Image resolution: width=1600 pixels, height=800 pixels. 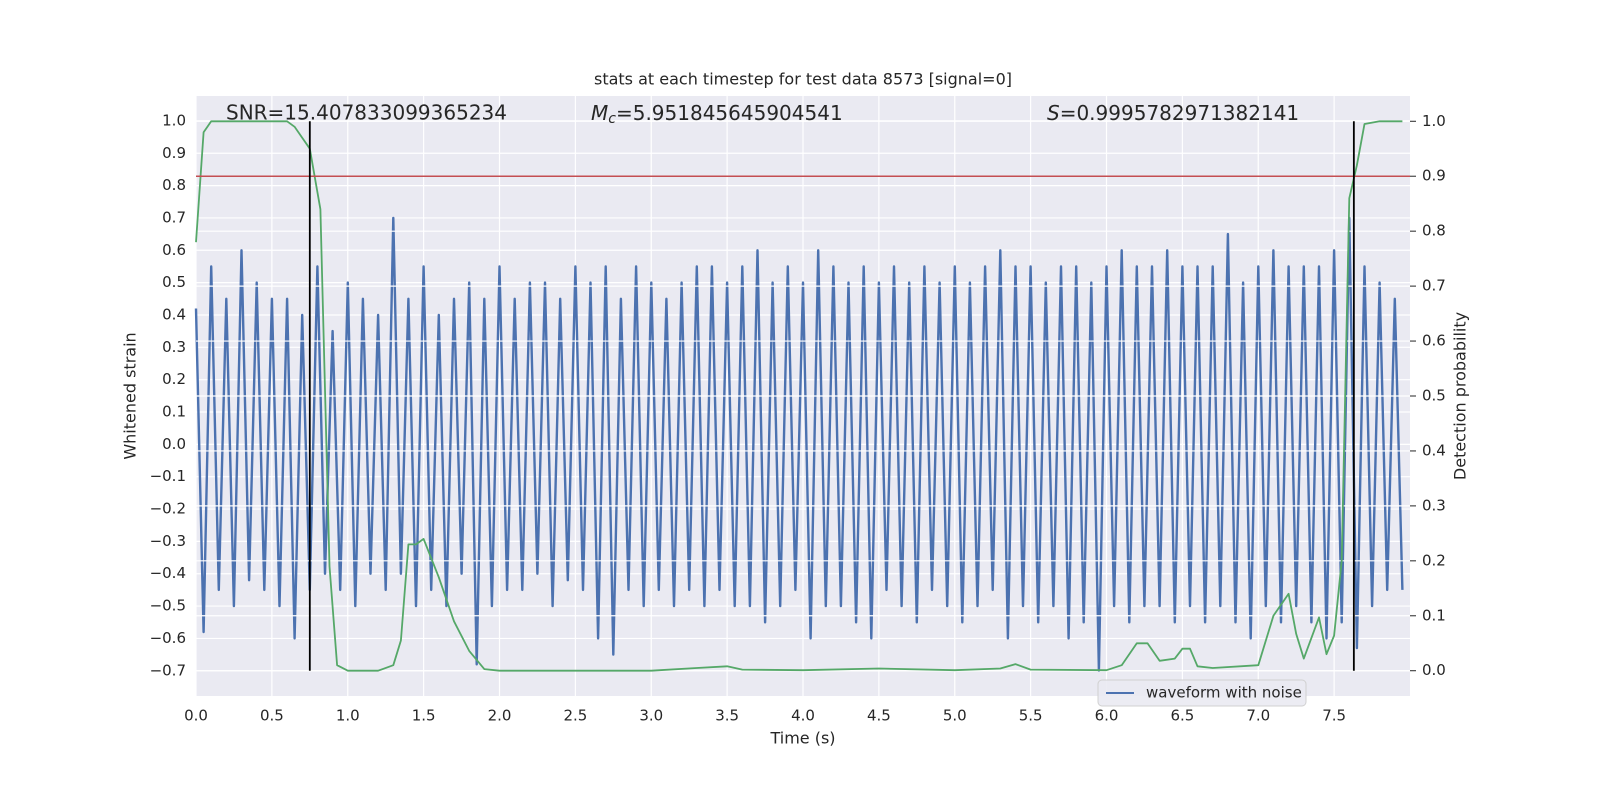 I want to click on y-axis-label: Whitened strain, so click(x=130, y=395).